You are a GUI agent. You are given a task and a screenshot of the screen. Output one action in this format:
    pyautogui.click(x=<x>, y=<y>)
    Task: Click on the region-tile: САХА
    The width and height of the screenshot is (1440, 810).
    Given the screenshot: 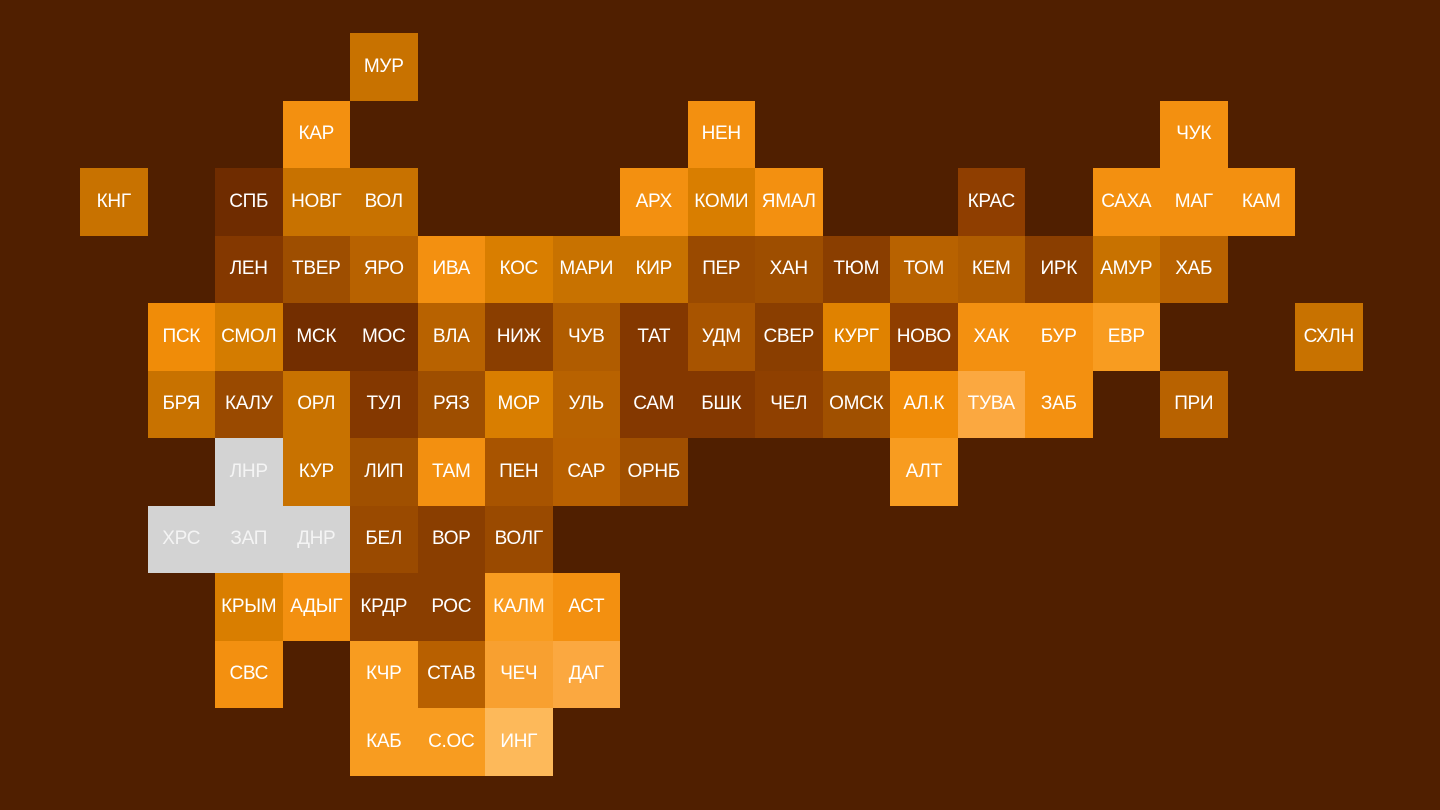 What is the action you would take?
    pyautogui.click(x=1126, y=202)
    